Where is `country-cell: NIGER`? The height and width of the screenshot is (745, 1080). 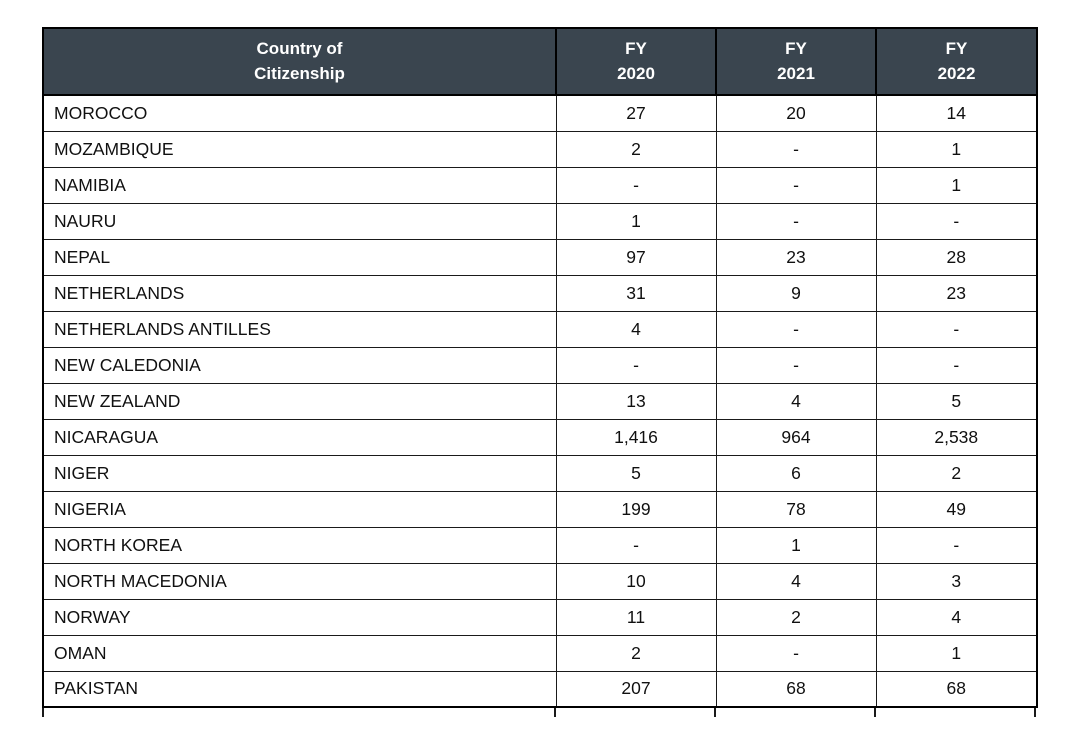
country-cell: NIGER is located at coordinates (299, 473).